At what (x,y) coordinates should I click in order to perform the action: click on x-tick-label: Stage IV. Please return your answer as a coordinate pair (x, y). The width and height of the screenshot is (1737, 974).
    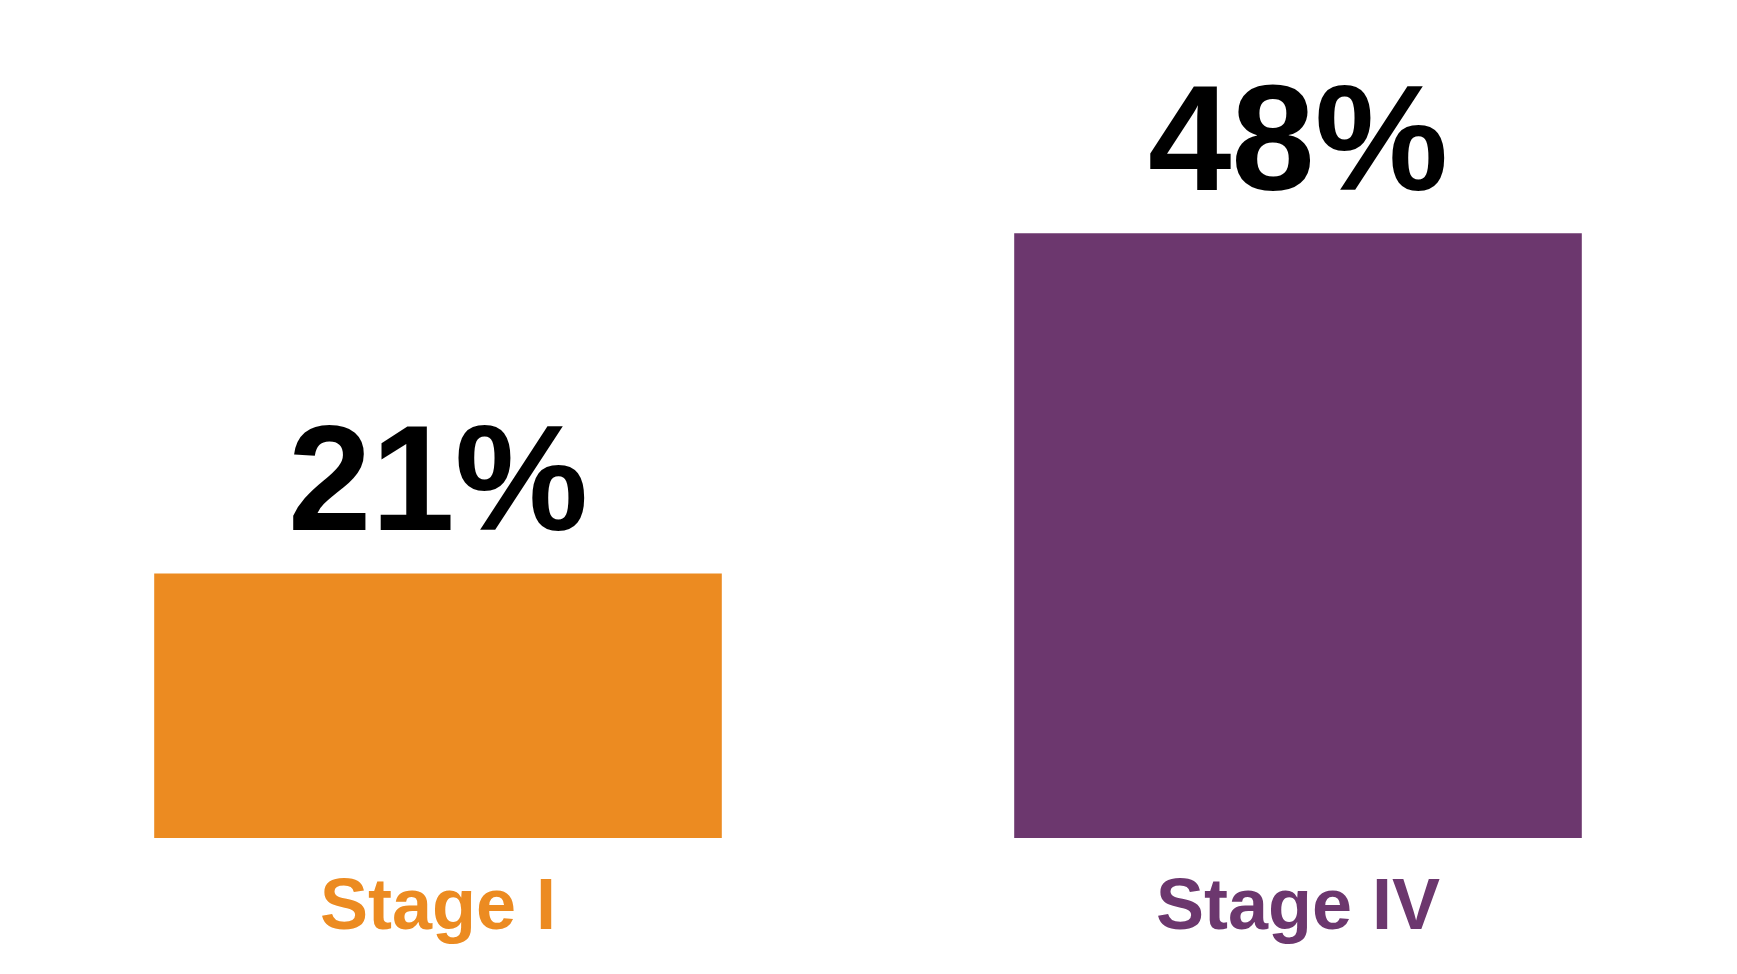
    Looking at the image, I should click on (1298, 904).